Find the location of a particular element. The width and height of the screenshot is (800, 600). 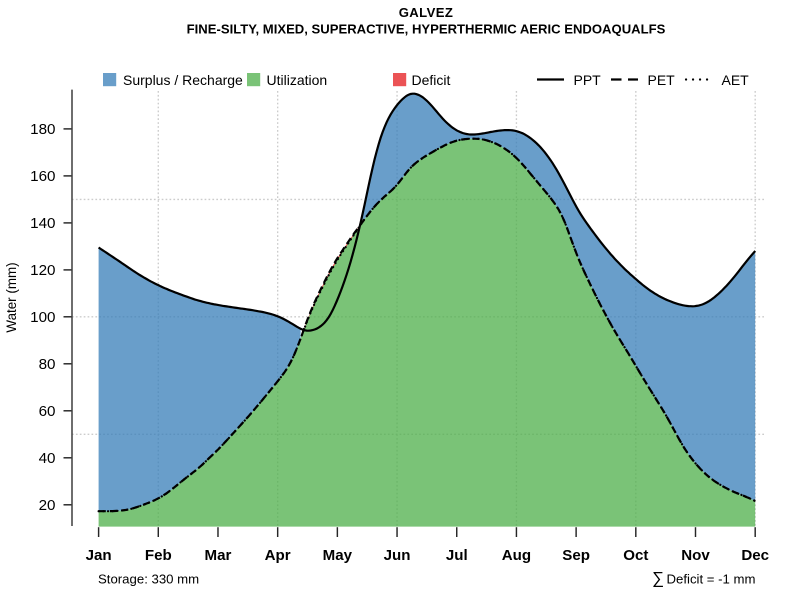

svg-text: May is located at coordinates (338, 555).